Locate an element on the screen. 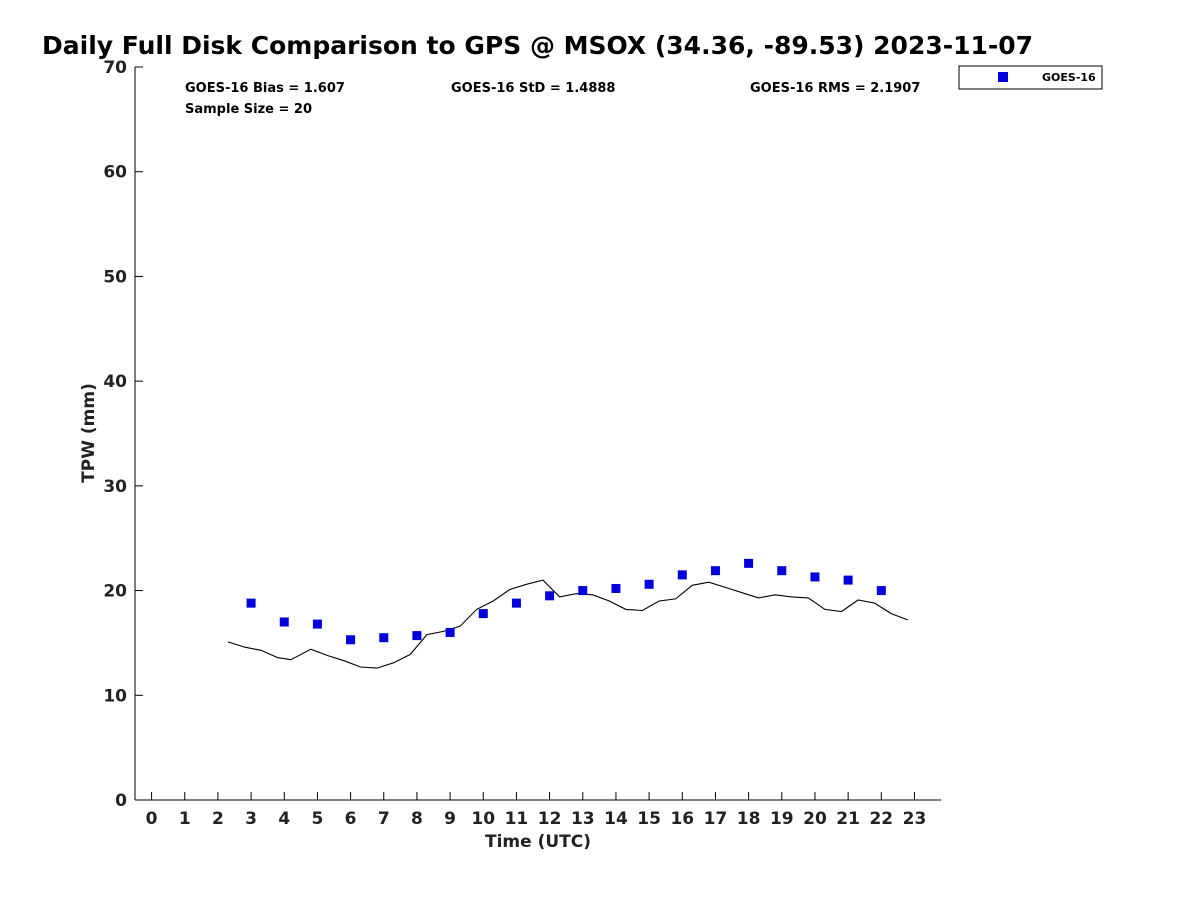 The image size is (1200, 900). x-axis-ticks: 0 1 2 3 4 5 6 7 8 9 10 11 12 13 14 15 16 17 18 19 20 21 22 23 is located at coordinates (536, 810).